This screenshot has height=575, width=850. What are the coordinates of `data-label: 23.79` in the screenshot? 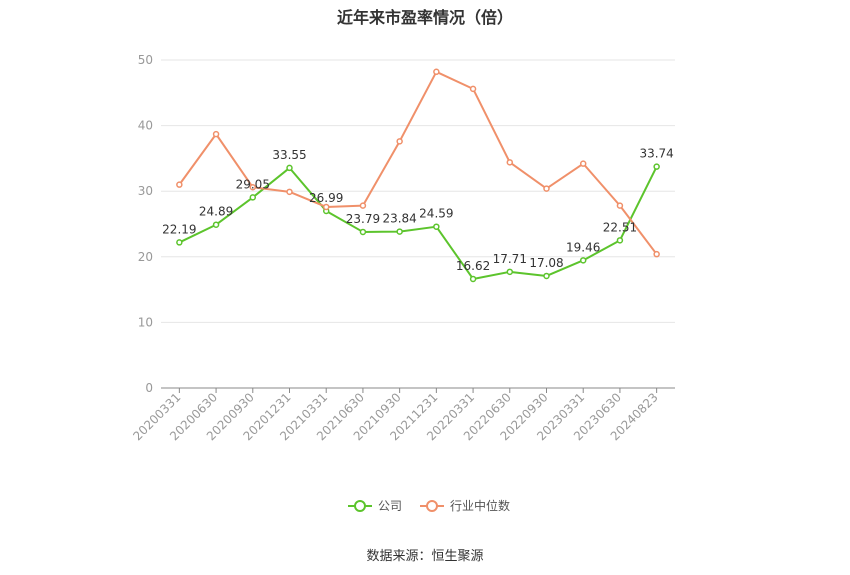 It's located at (363, 219).